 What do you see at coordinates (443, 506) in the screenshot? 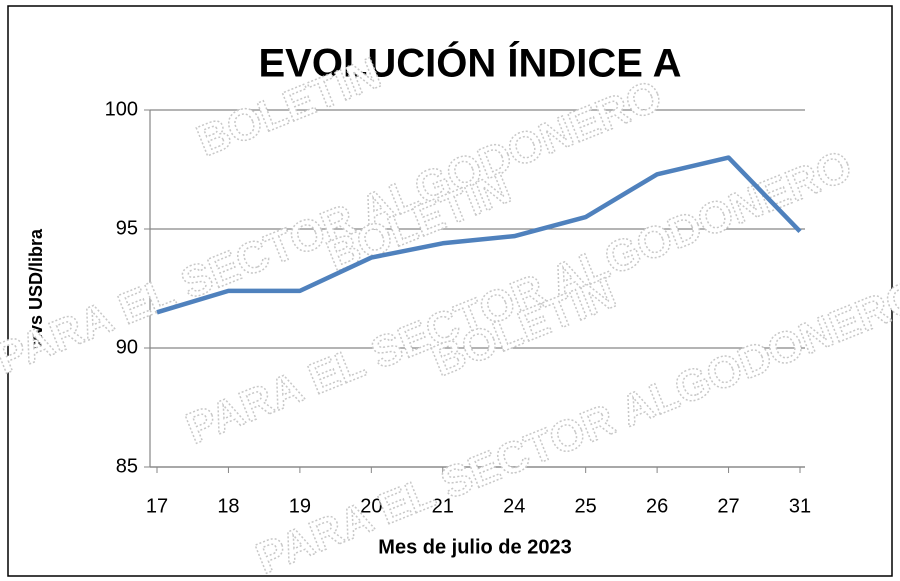
I see `x-tick-label: 21` at bounding box center [443, 506].